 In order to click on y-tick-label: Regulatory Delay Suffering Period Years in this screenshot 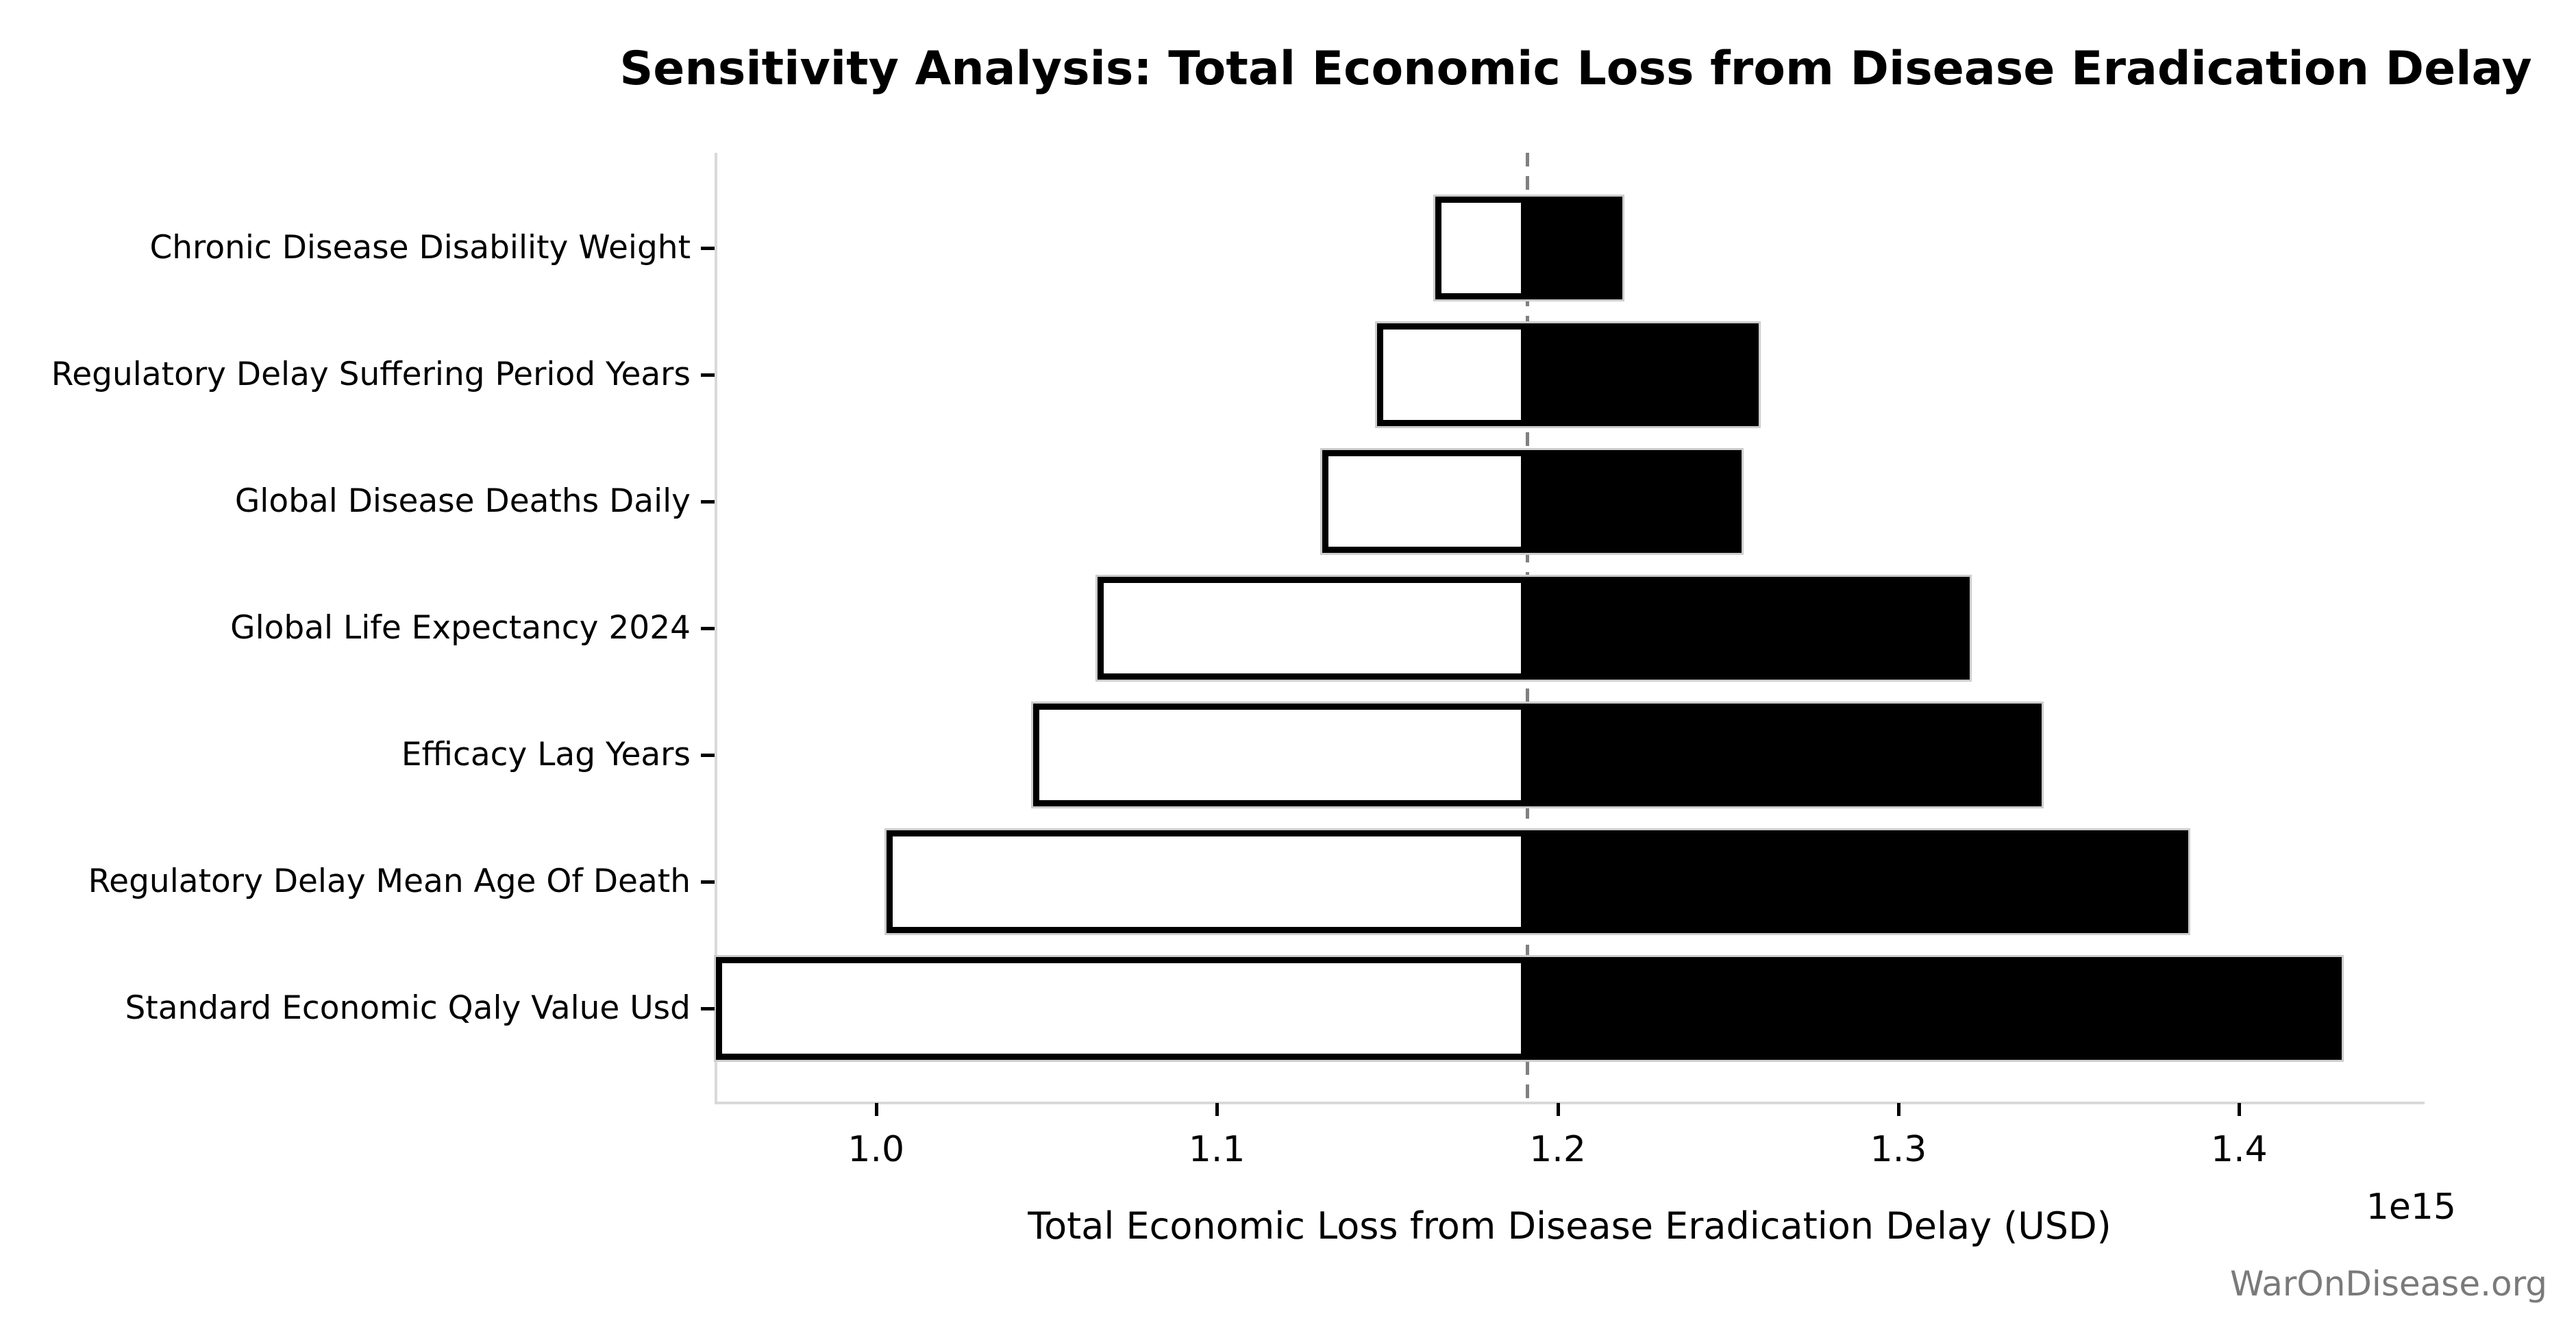, I will do `click(371, 374)`.